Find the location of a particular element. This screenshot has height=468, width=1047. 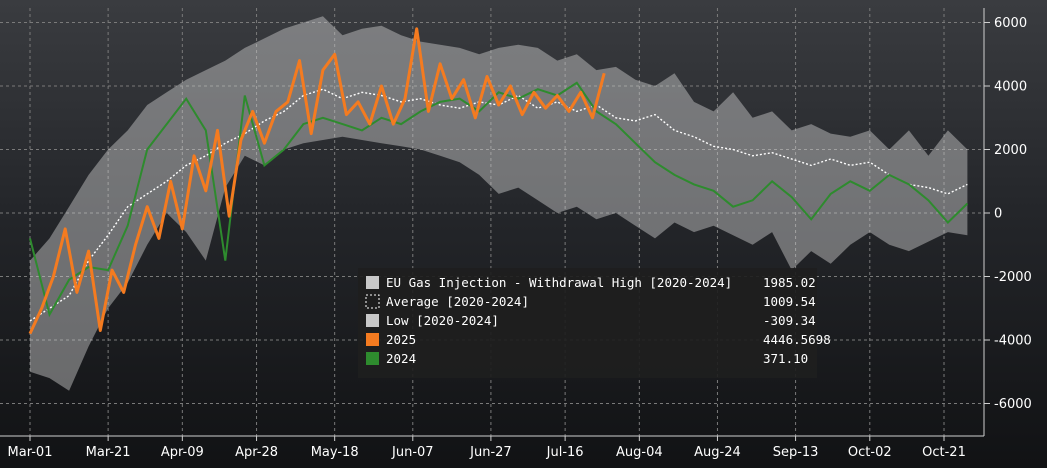

x-tick-label: Oct-21 is located at coordinates (944, 452).